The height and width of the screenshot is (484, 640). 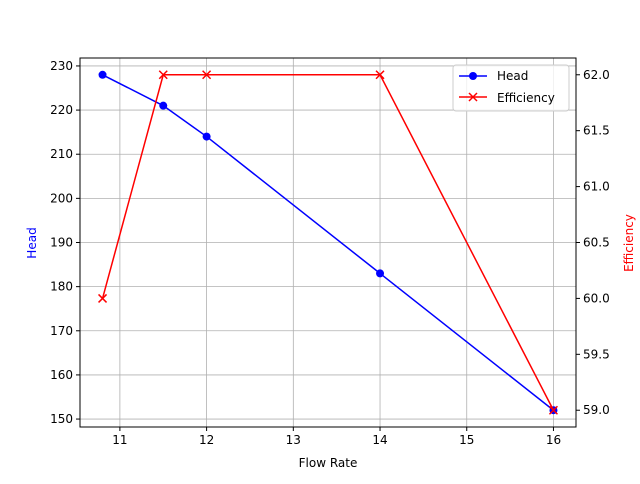 I want to click on x-axis: 11 12 13 14 15 16, so click(x=336, y=437).